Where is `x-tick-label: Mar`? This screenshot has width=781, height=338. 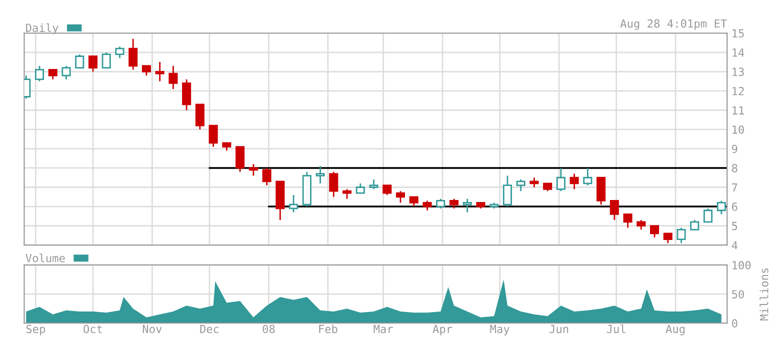
x-tick-label: Mar is located at coordinates (383, 329).